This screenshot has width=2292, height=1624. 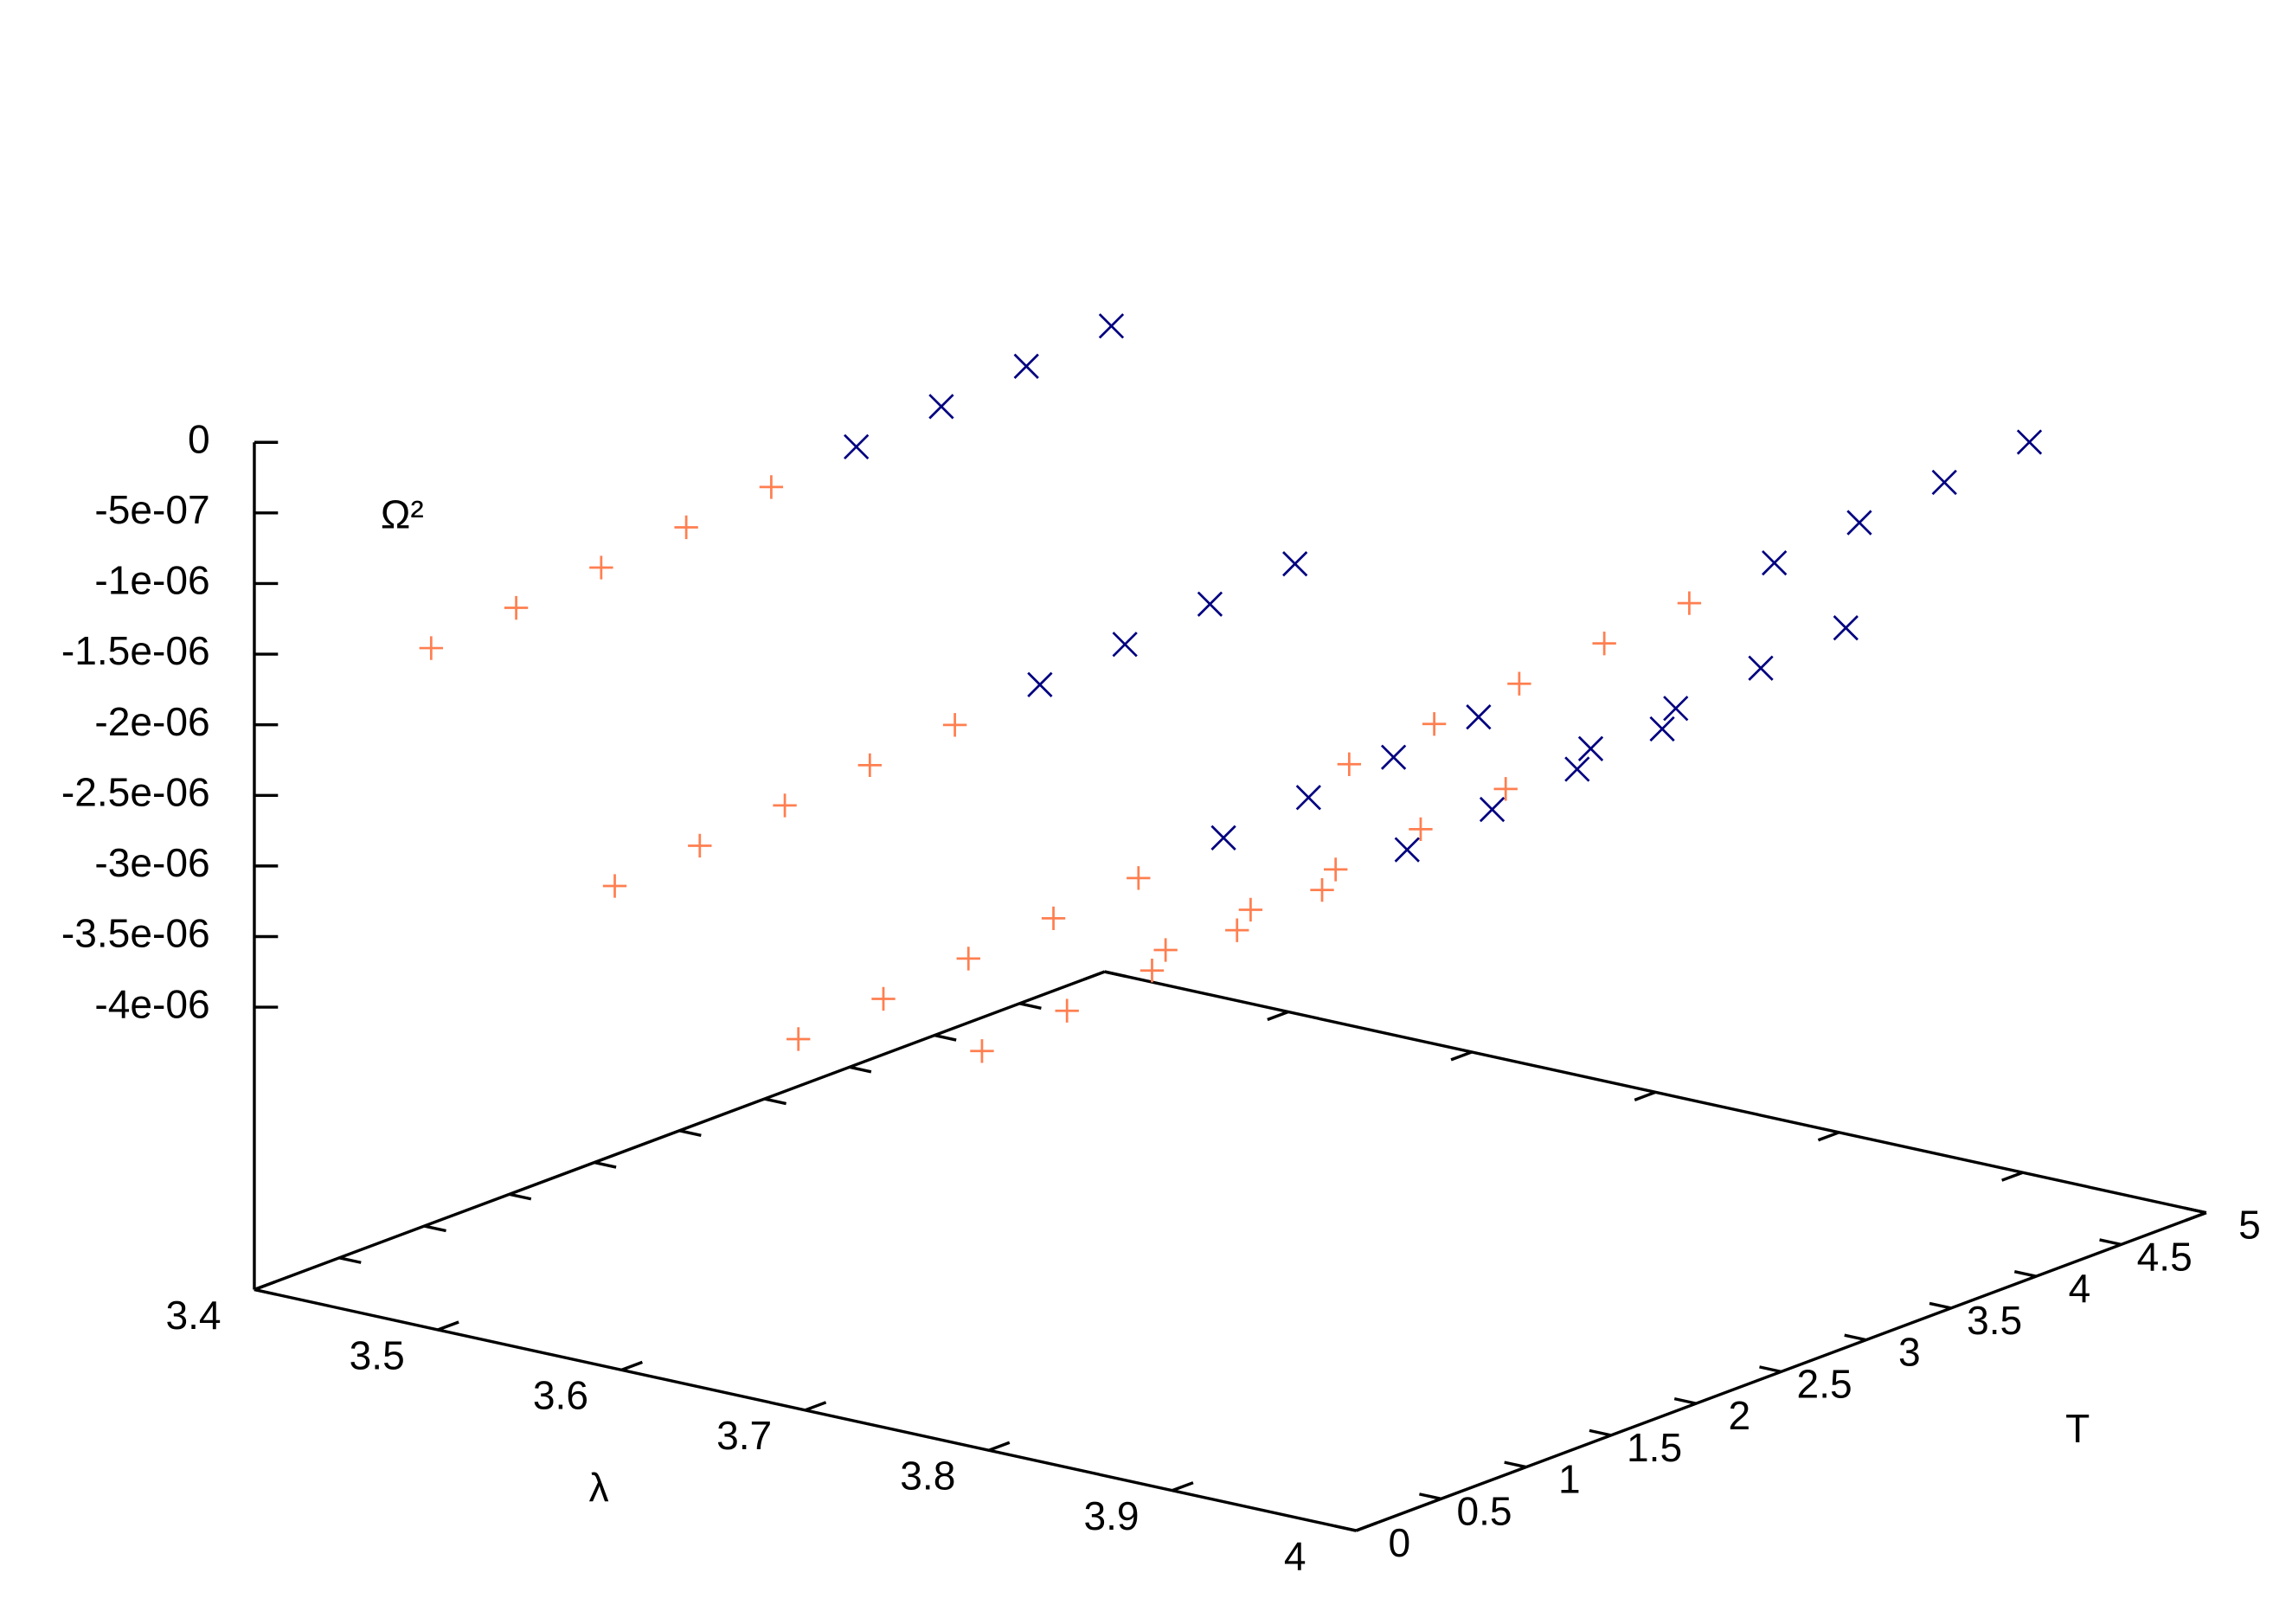 What do you see at coordinates (152, 580) in the screenshot?
I see `z-tick-label: -1e-06` at bounding box center [152, 580].